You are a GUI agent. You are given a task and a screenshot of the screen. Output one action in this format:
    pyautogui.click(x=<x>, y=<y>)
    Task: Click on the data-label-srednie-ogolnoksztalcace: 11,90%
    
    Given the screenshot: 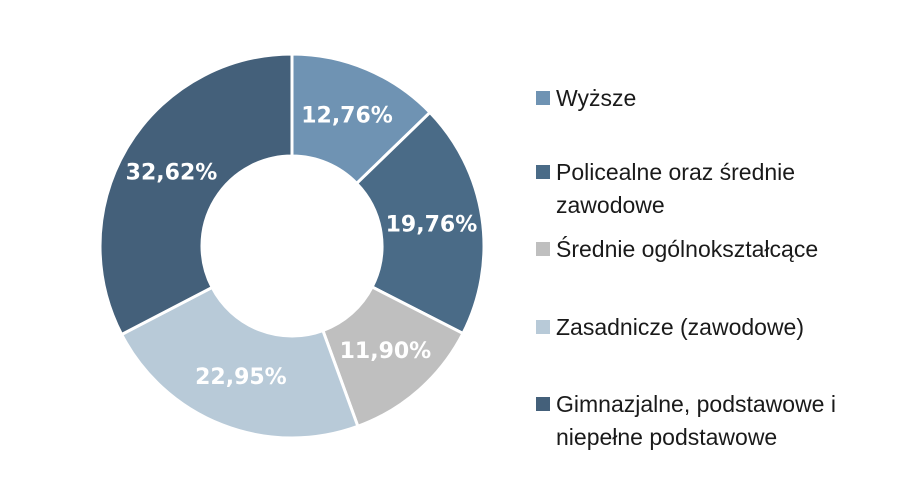 What is the action you would take?
    pyautogui.click(x=386, y=351)
    